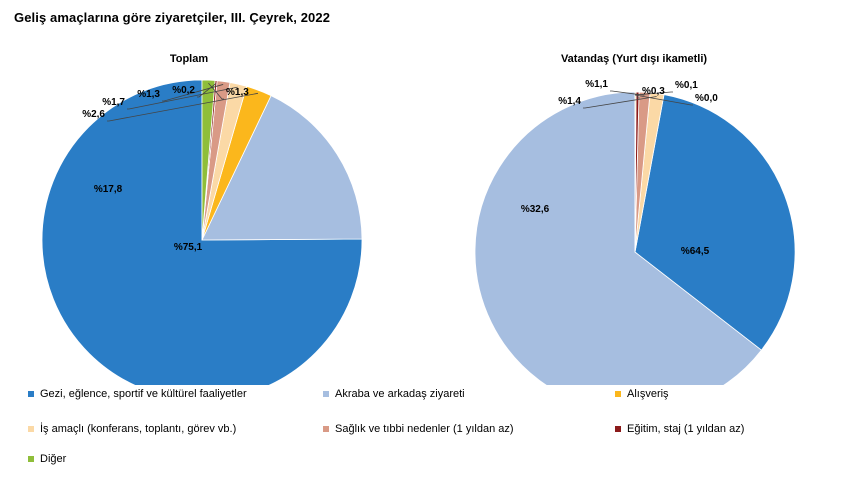 Image resolution: width=850 pixels, height=480 pixels. What do you see at coordinates (706, 98) in the screenshot?
I see `data-label-diger: %0,0` at bounding box center [706, 98].